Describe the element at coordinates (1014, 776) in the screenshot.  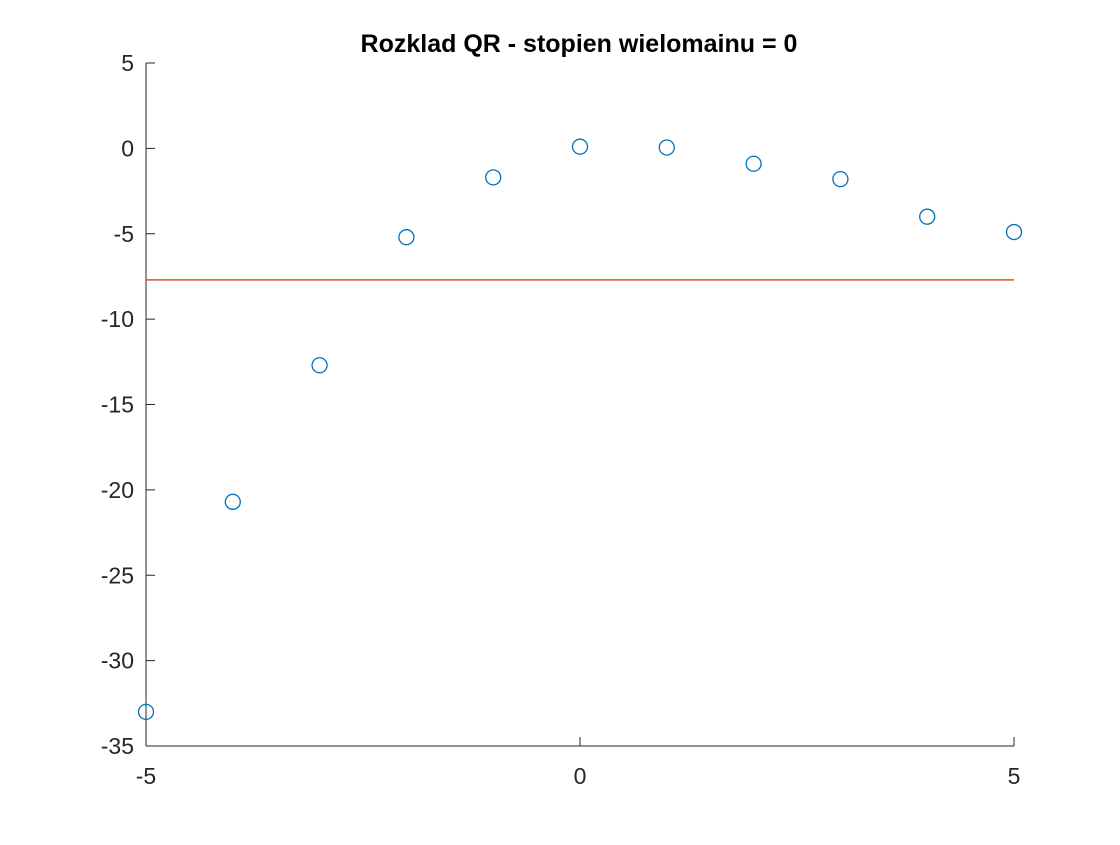
I see `x-tick-label: 5` at that location.